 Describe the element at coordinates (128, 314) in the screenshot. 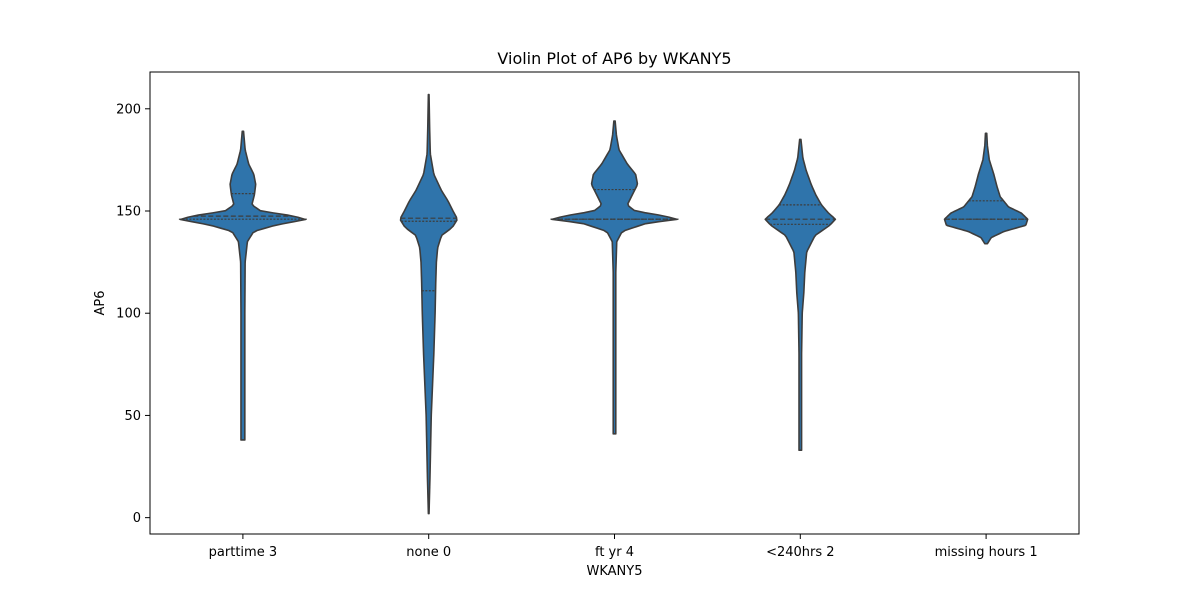

I see `y-tick-label: 100` at that location.